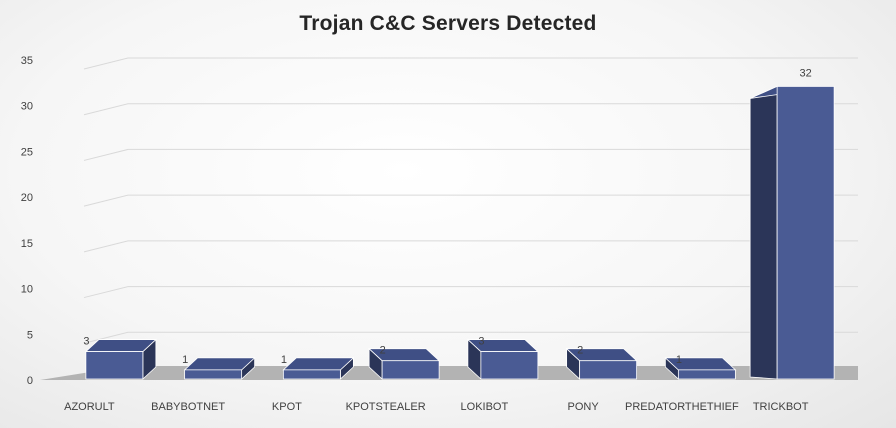 The width and height of the screenshot is (896, 428). What do you see at coordinates (700, 368) in the screenshot?
I see `bar-predatorthethief` at bounding box center [700, 368].